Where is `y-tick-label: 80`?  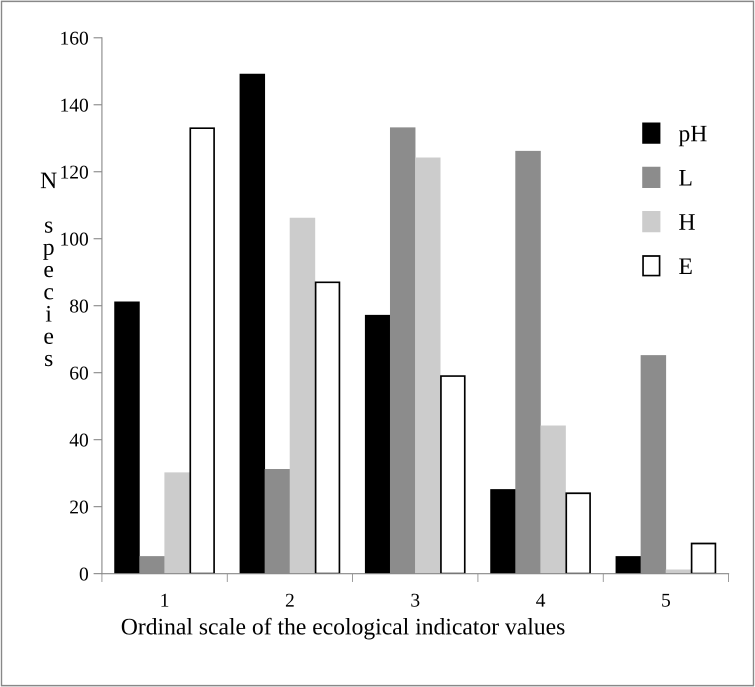
y-tick-label: 80 is located at coordinates (79, 306).